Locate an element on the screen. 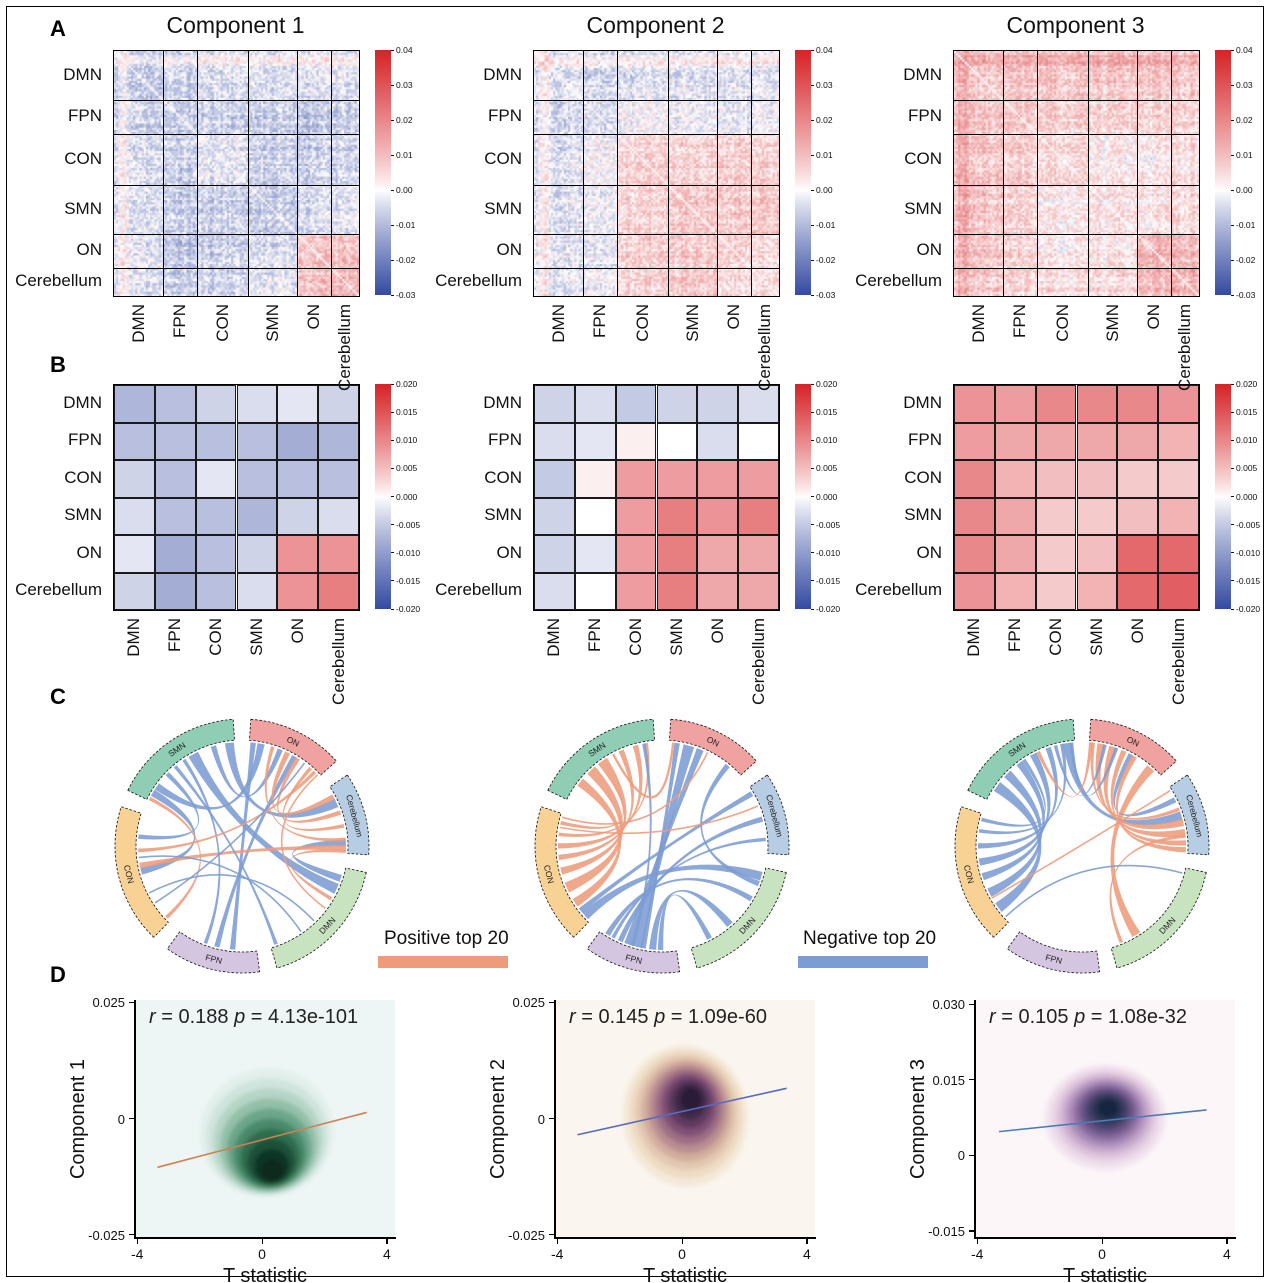  legend-positive-label: Positive top 20 is located at coordinates (446, 938).